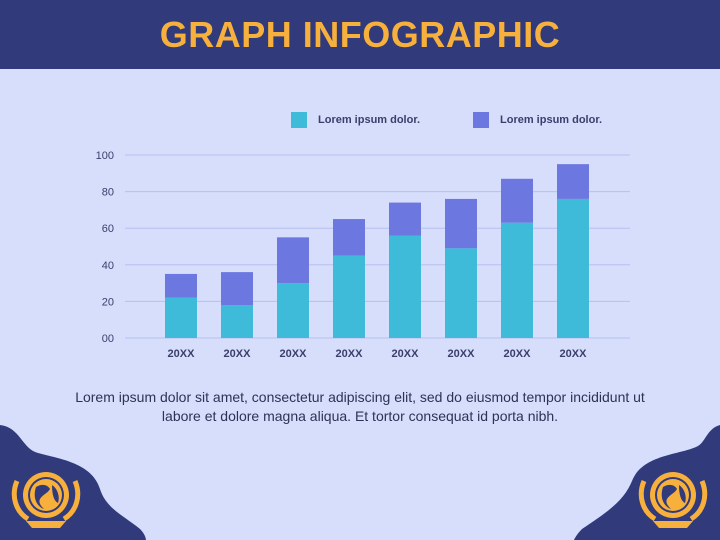 This screenshot has width=720, height=540. I want to click on header-bar, so click(360, 34).